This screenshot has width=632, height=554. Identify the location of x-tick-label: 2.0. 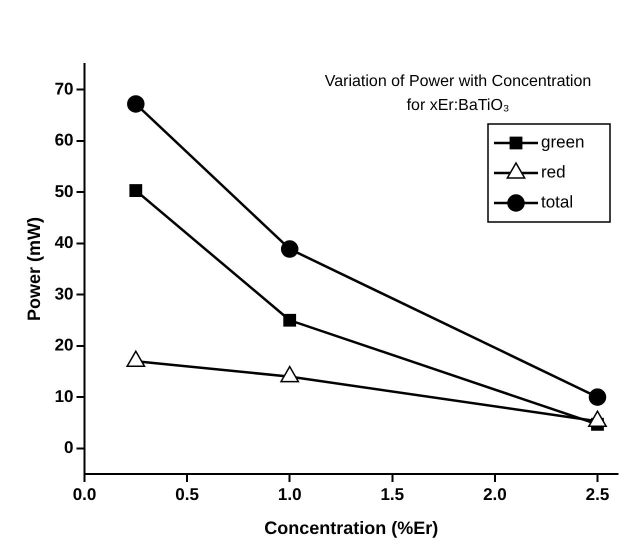
(495, 494).